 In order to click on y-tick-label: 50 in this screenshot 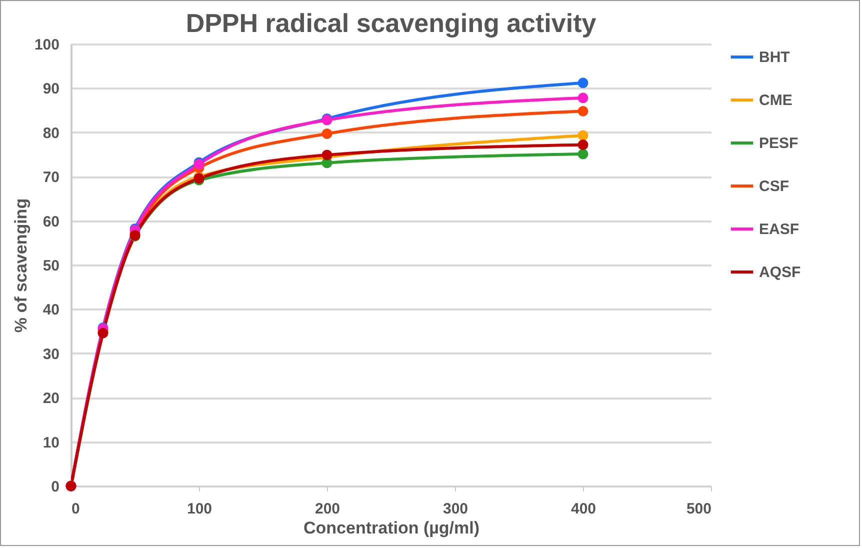, I will do `click(51, 266)`.